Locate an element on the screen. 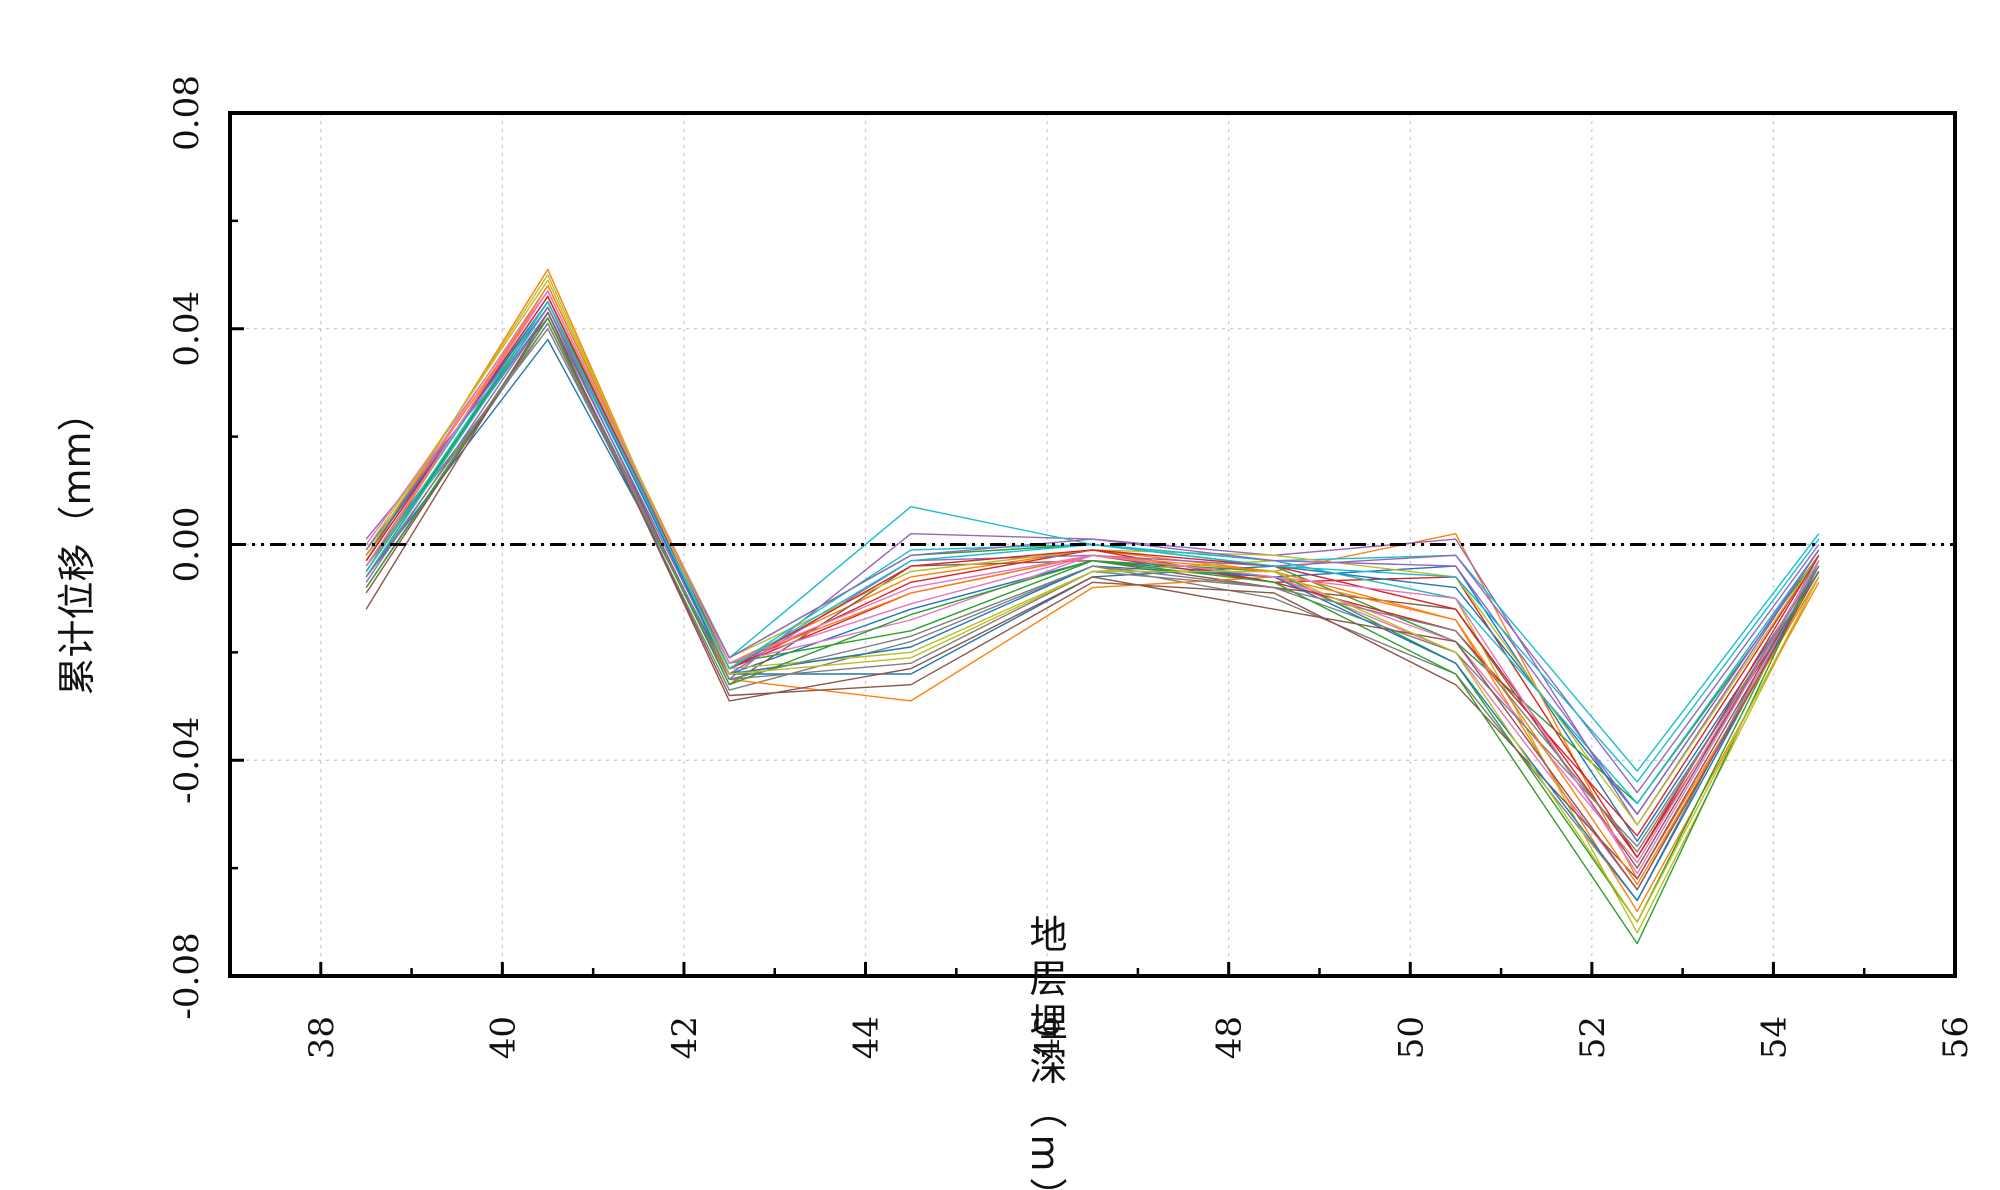 This screenshot has height=1190, width=2000. x-tick-label: 42 is located at coordinates (685, 1037).